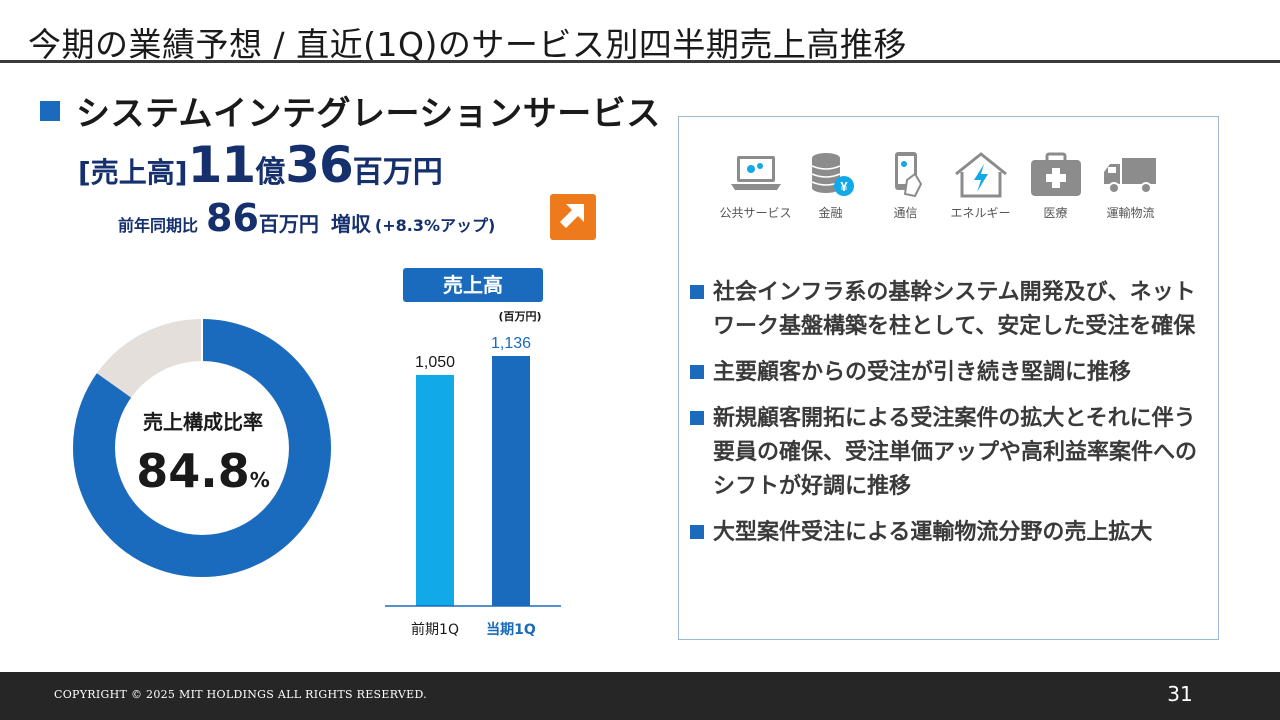 This screenshot has width=1280, height=720. I want to click on industry-item: 通信, so click(905, 185).